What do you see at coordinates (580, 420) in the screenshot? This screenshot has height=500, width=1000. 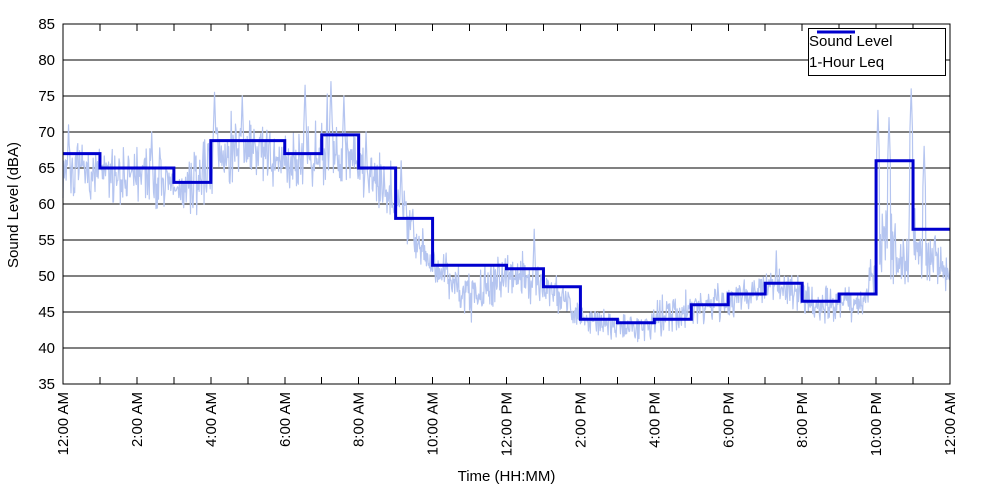 I see `x-tick-label: 2:00 PM` at bounding box center [580, 420].